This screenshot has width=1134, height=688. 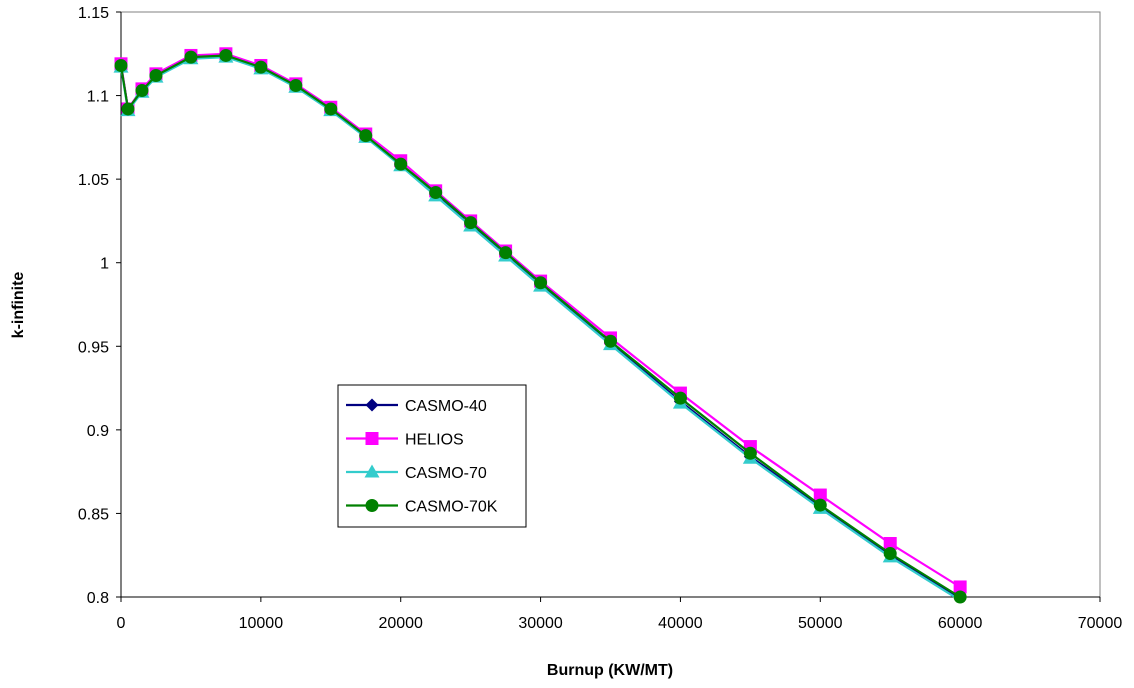 I want to click on y-tick-label: 1, so click(x=104, y=264).